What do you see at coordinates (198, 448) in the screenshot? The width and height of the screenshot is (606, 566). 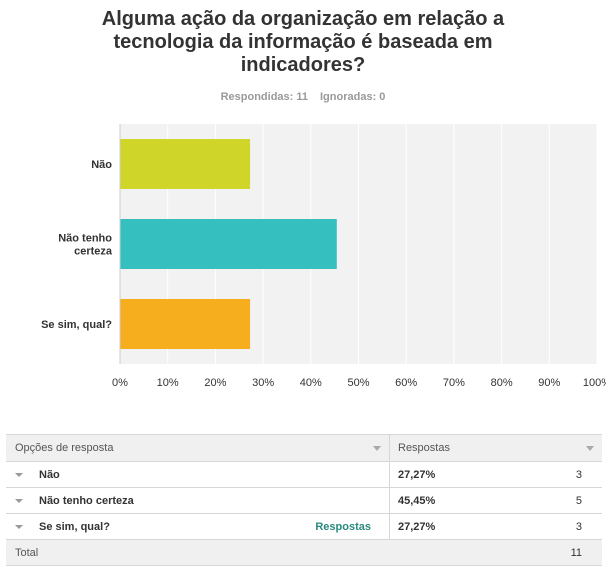 I see `option-column-header: Opções de resposta` at bounding box center [198, 448].